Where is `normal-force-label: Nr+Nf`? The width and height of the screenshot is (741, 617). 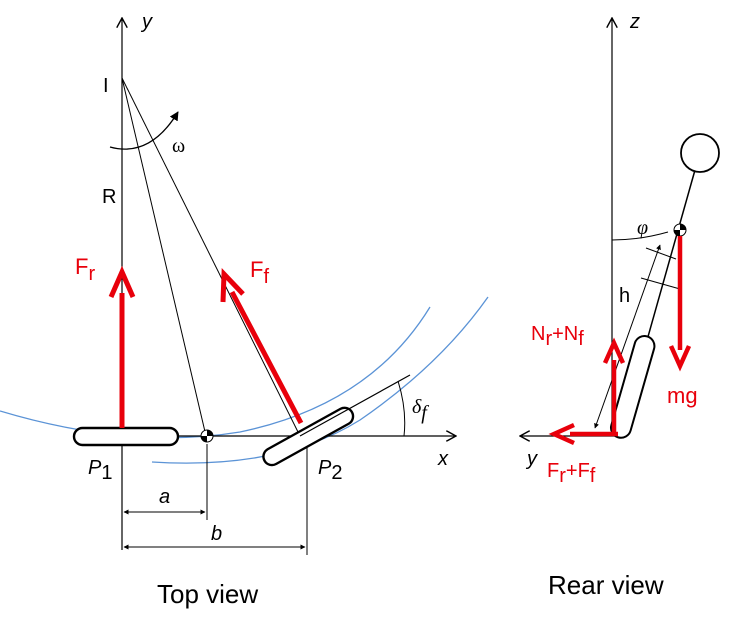 normal-force-label: Nr+Nf is located at coordinates (557, 336).